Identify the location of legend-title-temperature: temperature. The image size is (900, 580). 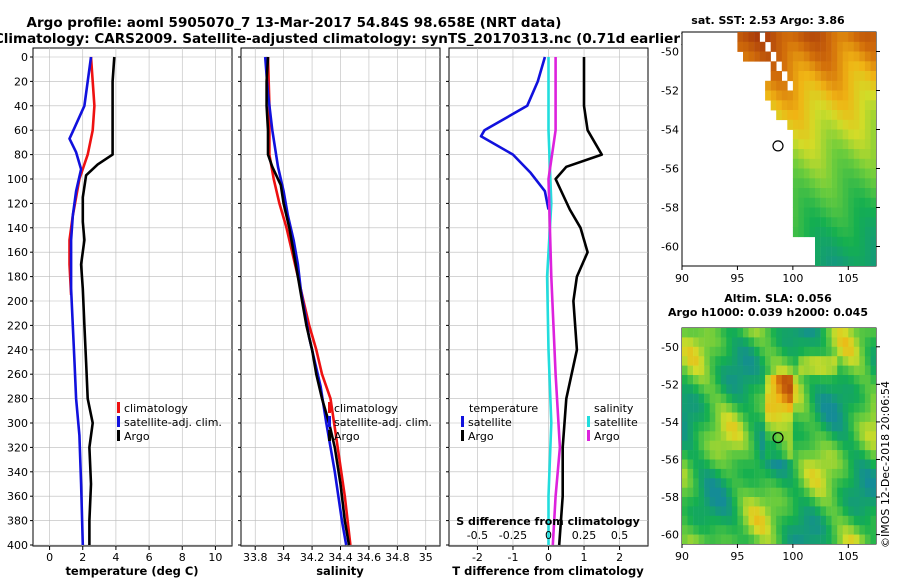
(503, 408).